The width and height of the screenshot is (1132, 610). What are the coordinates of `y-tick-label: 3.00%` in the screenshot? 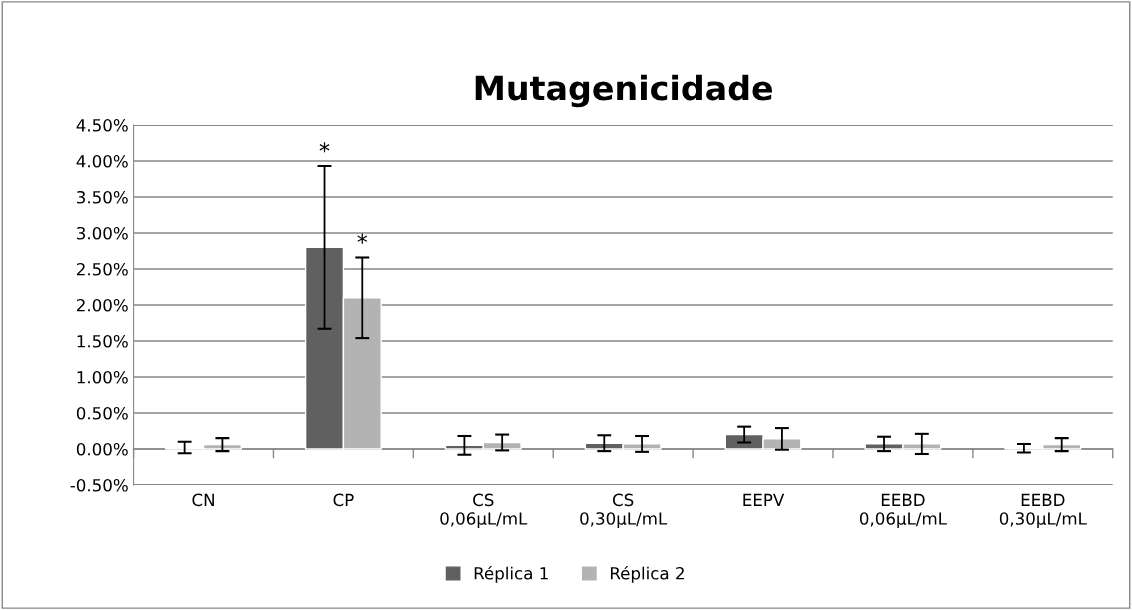 It's located at (102, 233).